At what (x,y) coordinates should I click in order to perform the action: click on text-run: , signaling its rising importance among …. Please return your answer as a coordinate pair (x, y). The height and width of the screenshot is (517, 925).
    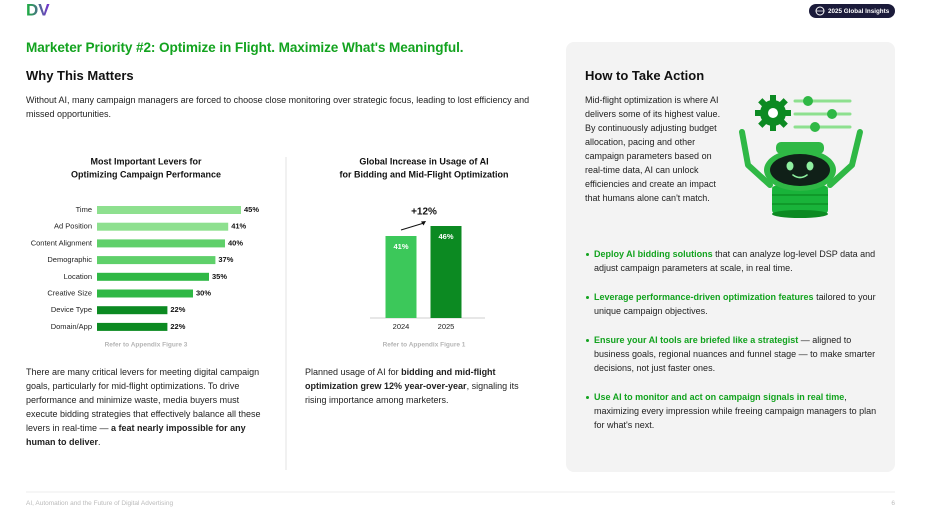
    Looking at the image, I should click on (412, 393).